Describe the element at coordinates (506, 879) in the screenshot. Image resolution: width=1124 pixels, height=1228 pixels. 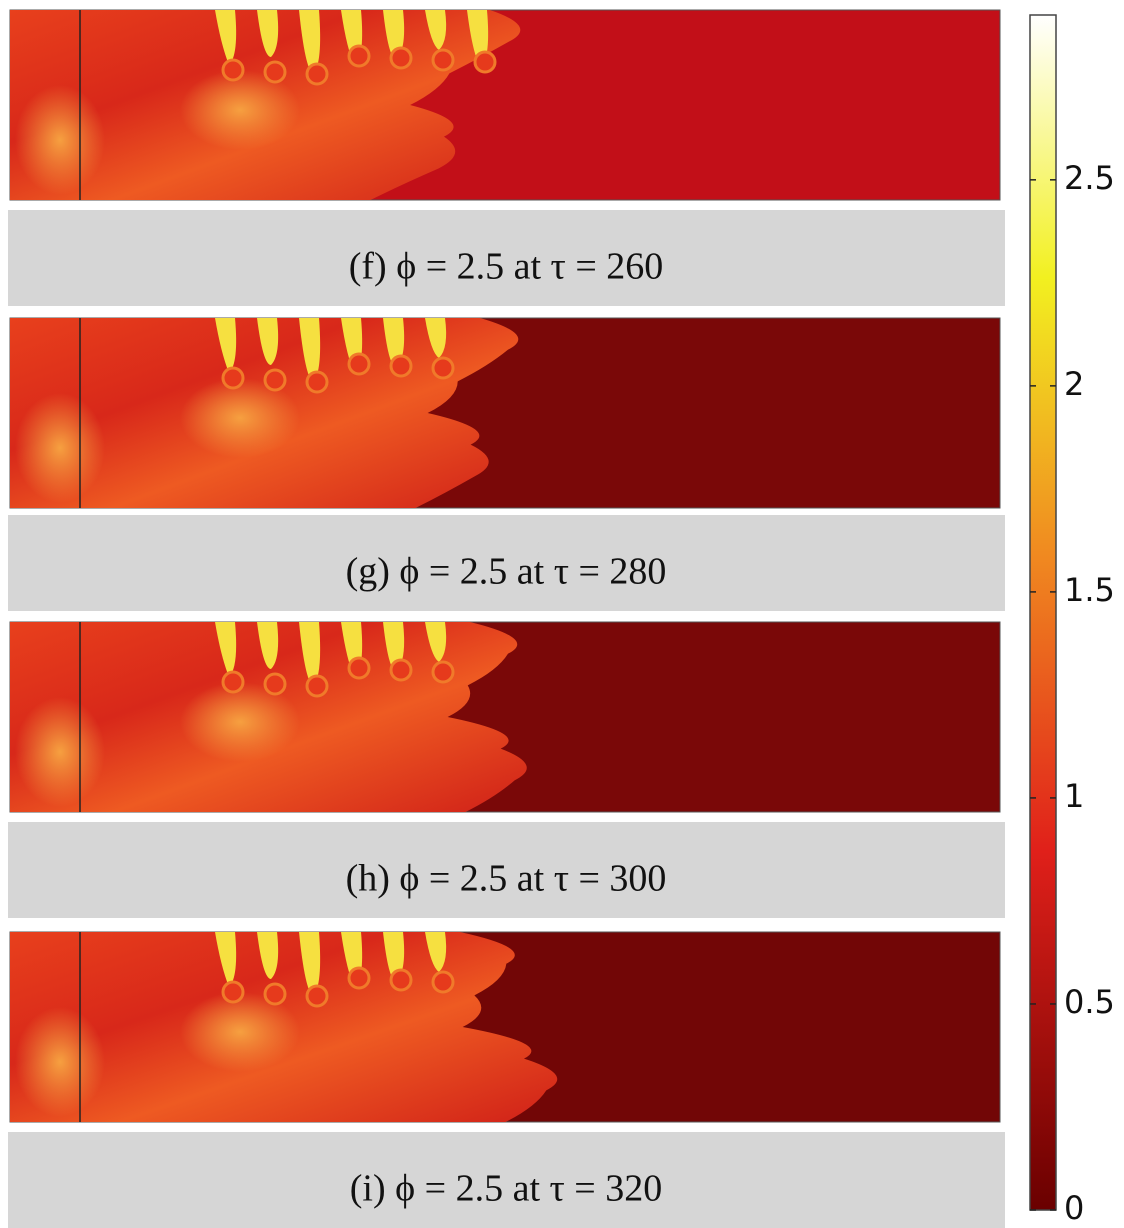
I see `panel-caption: (h) ϕ = 2.5 at τ = 300` at that location.